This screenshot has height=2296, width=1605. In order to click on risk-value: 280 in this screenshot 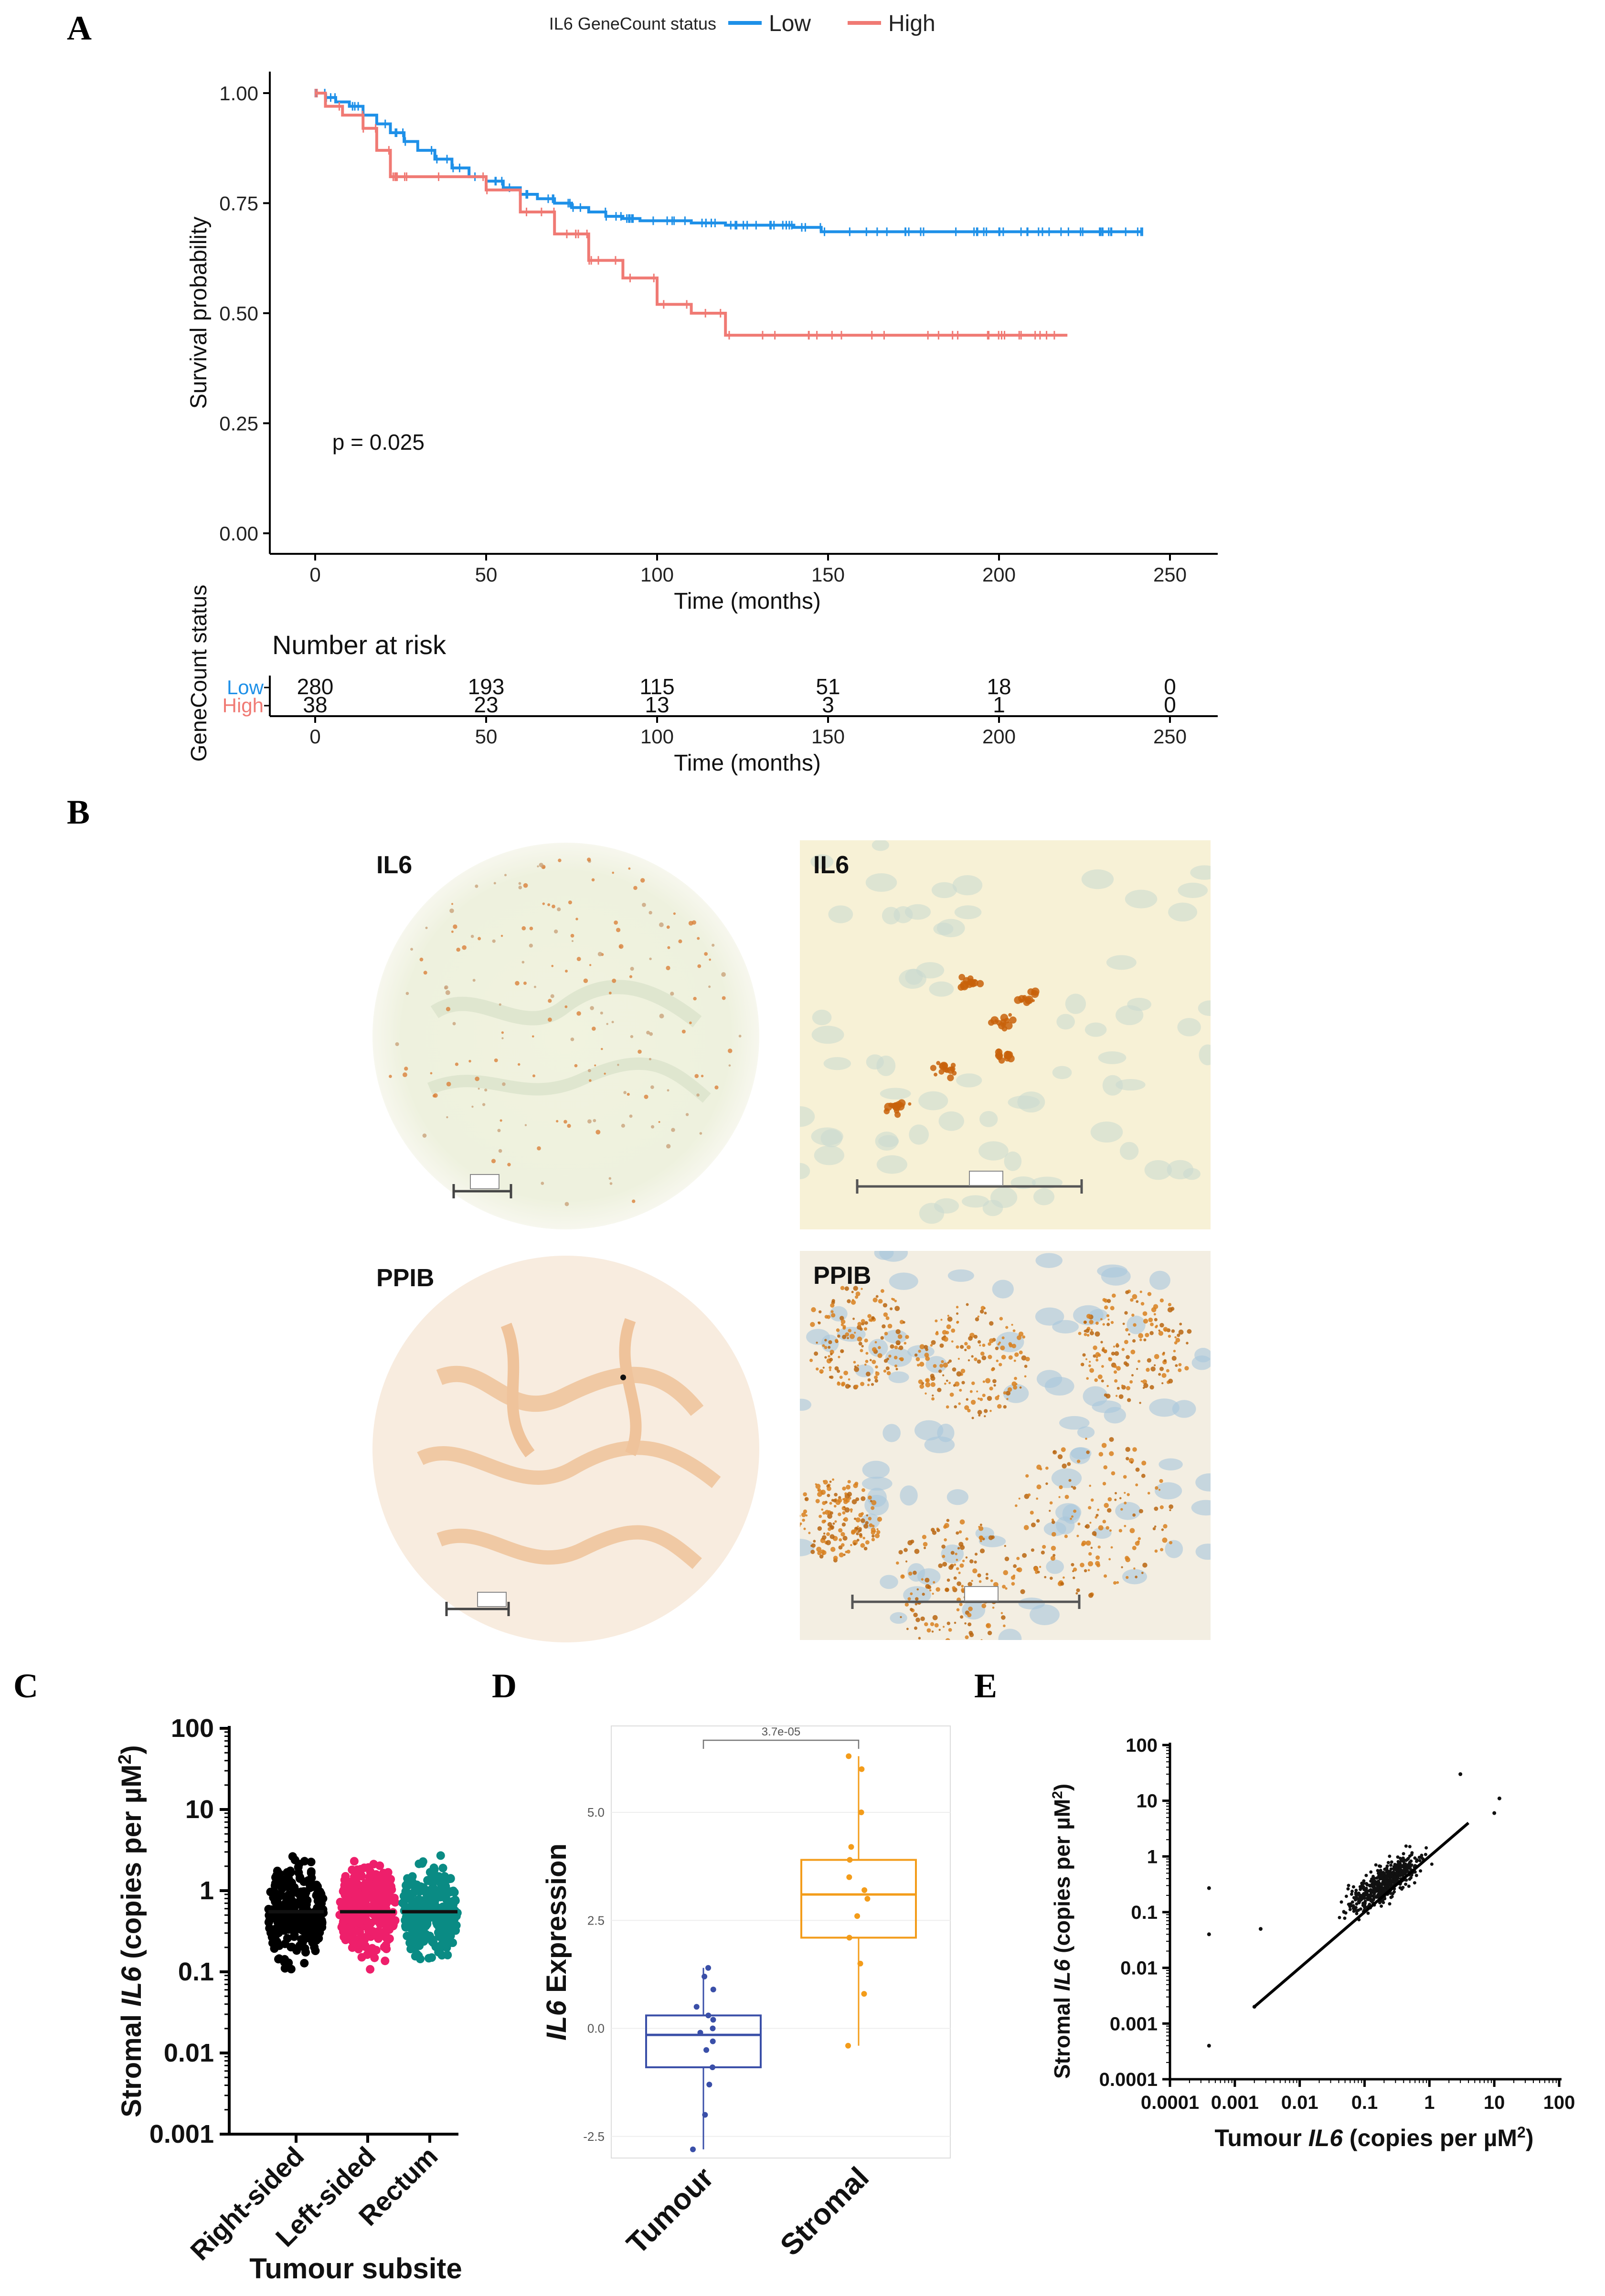, I will do `click(315, 686)`.